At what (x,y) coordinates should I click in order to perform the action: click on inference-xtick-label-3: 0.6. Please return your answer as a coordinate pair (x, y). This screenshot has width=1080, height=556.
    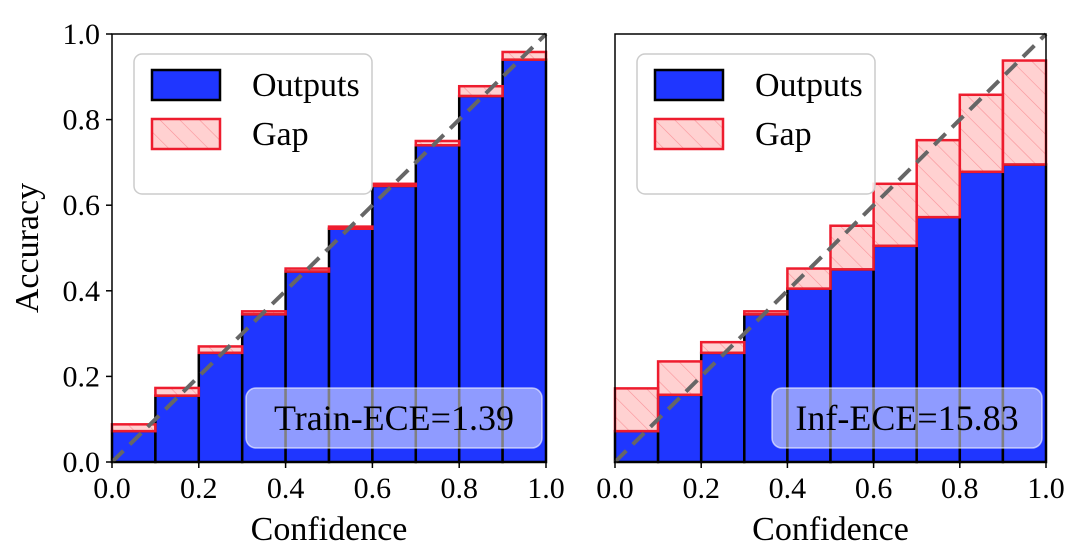
    Looking at the image, I should click on (874, 488).